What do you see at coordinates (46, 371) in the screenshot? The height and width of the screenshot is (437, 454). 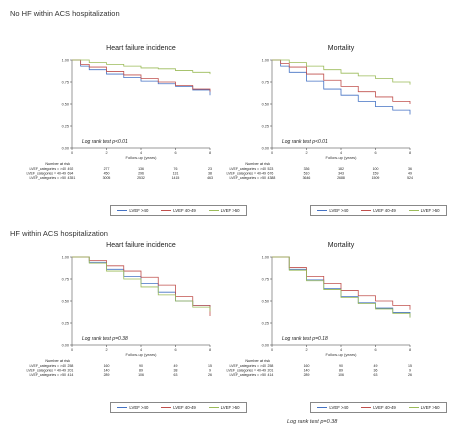 I see `risk-row-label: LVEF_categories = 40-49` at bounding box center [46, 371].